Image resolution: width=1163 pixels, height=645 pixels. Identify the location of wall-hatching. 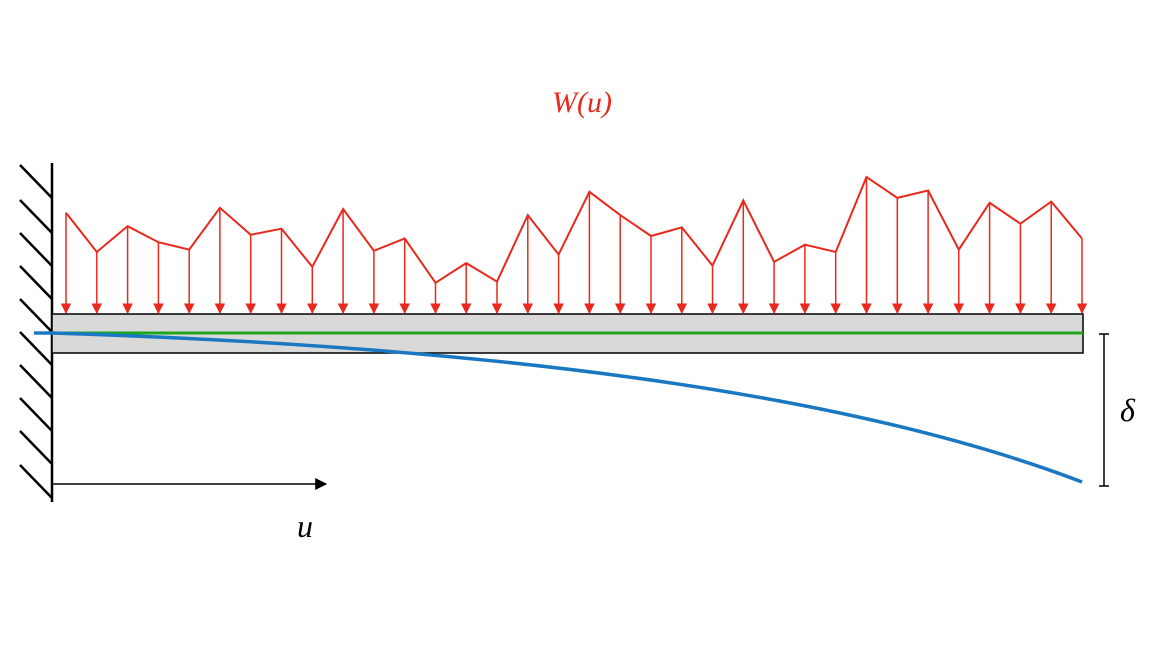
(36, 331).